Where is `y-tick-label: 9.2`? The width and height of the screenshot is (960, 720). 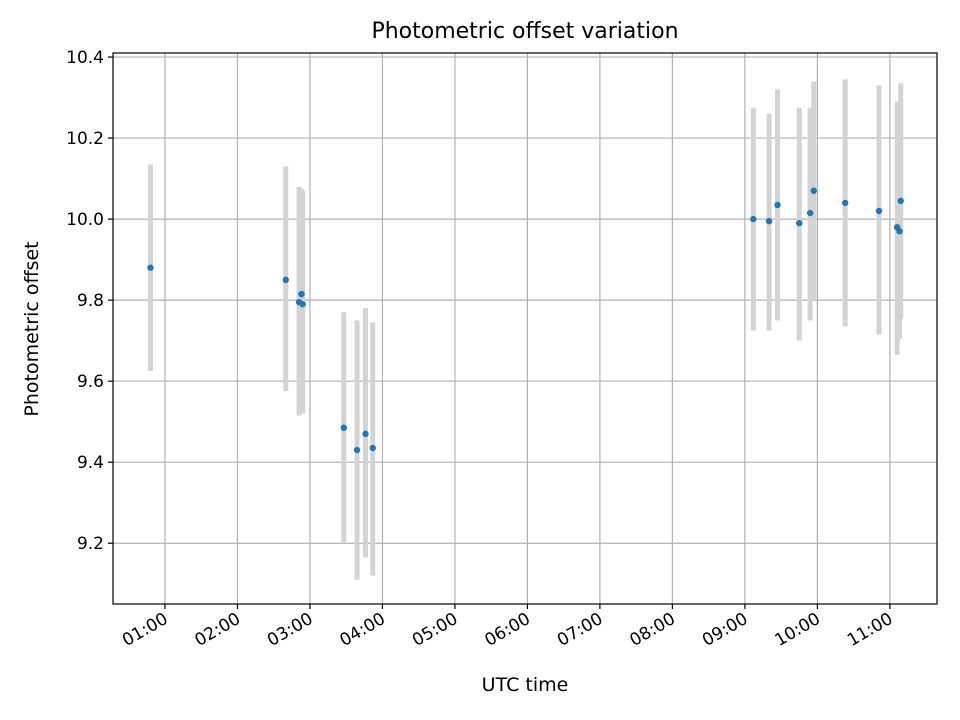 y-tick-label: 9.2 is located at coordinates (90, 544).